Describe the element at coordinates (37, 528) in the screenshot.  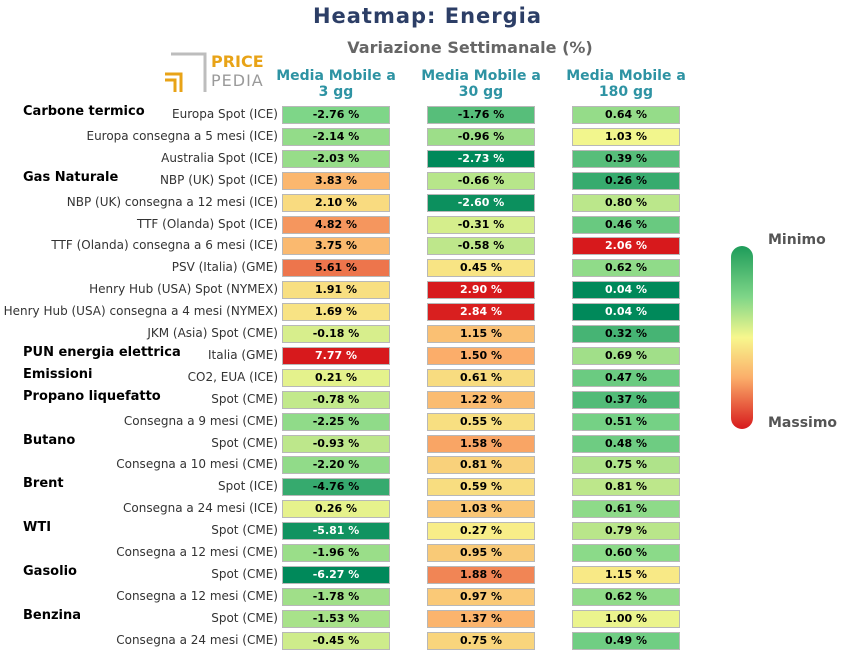
I see `row-category-label: WTI` at that location.